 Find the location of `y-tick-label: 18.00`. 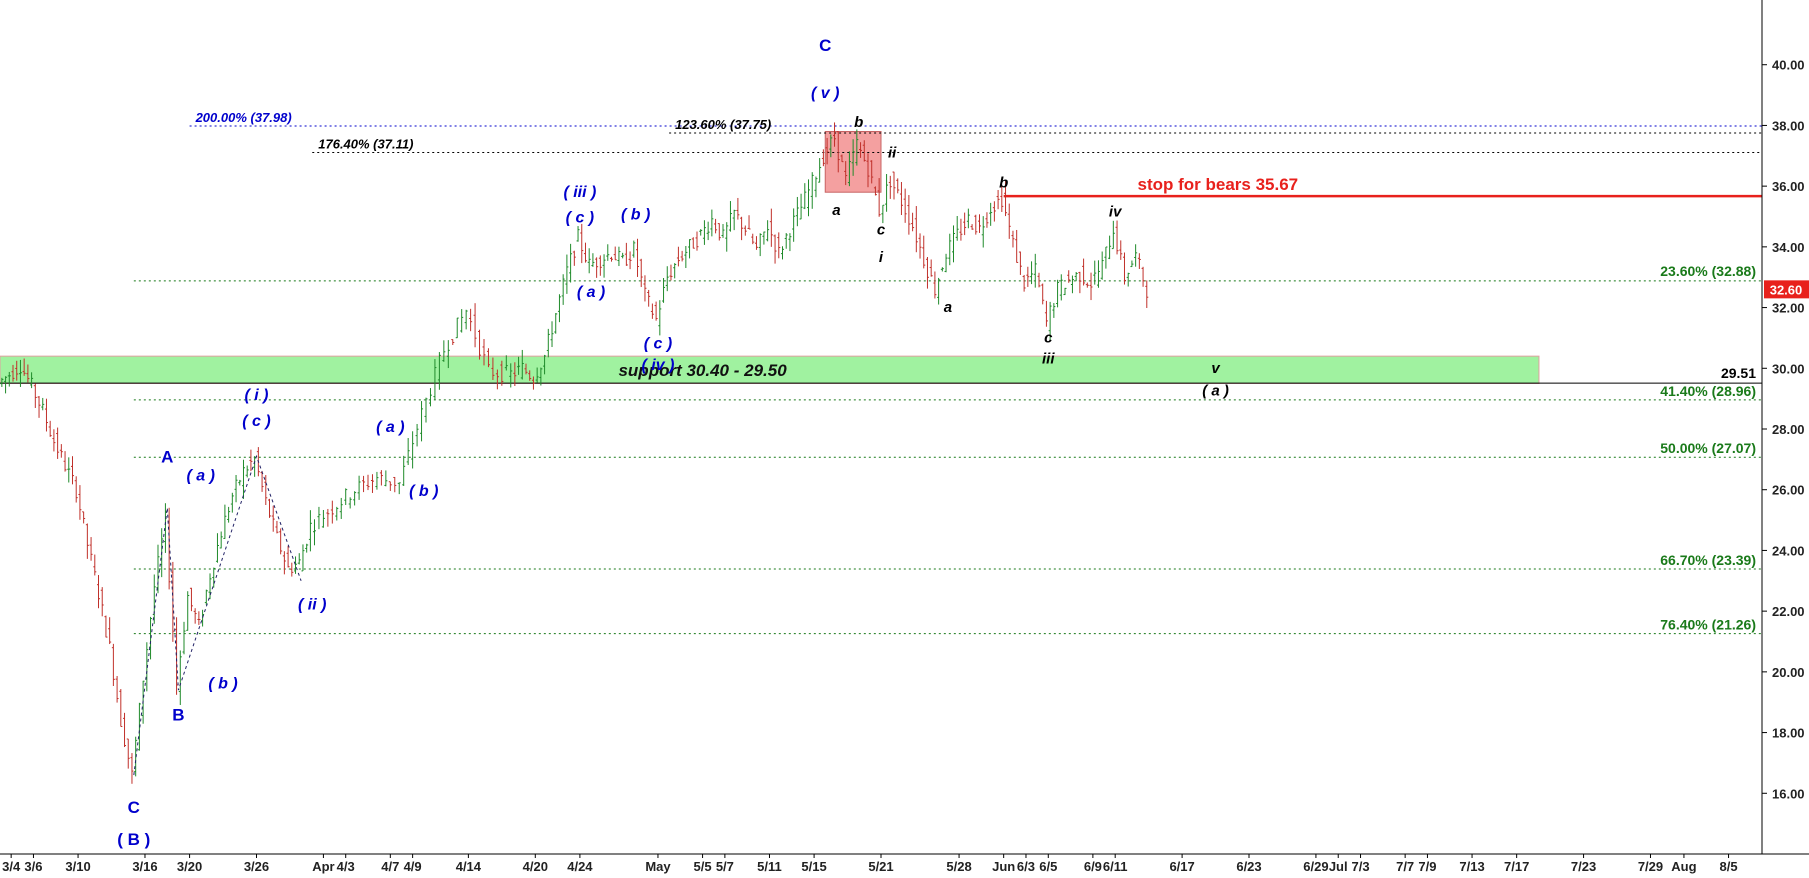

y-tick-label: 18.00 is located at coordinates (1788, 733).